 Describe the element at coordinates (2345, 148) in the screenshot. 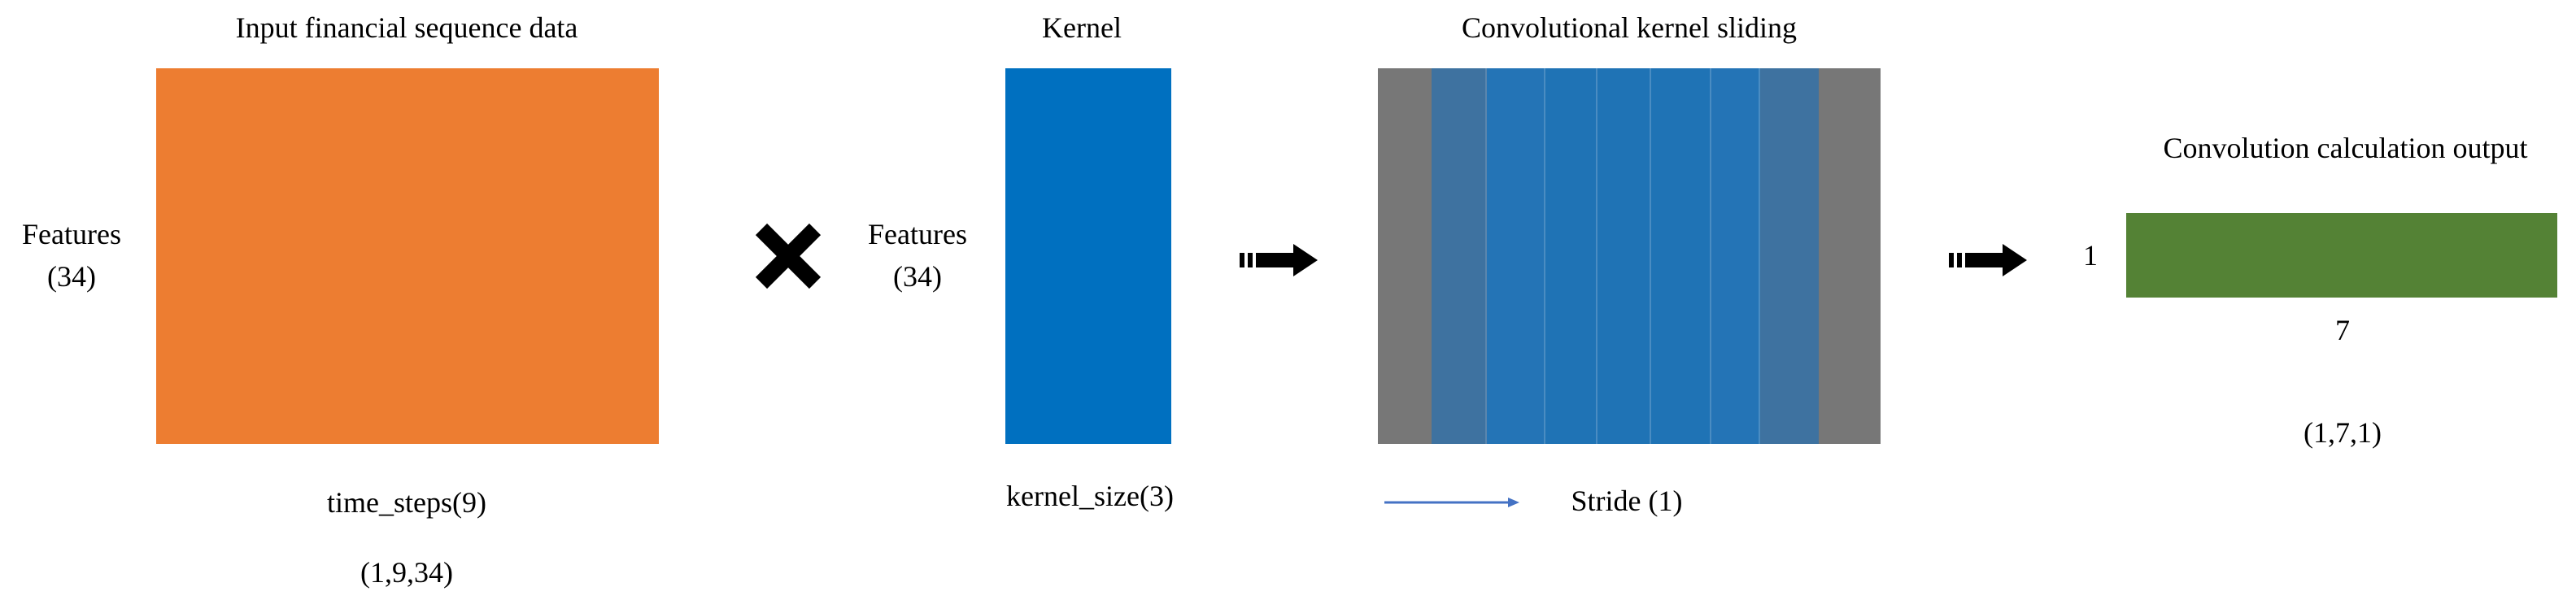

I see `output-title: Convolution calculation output` at that location.